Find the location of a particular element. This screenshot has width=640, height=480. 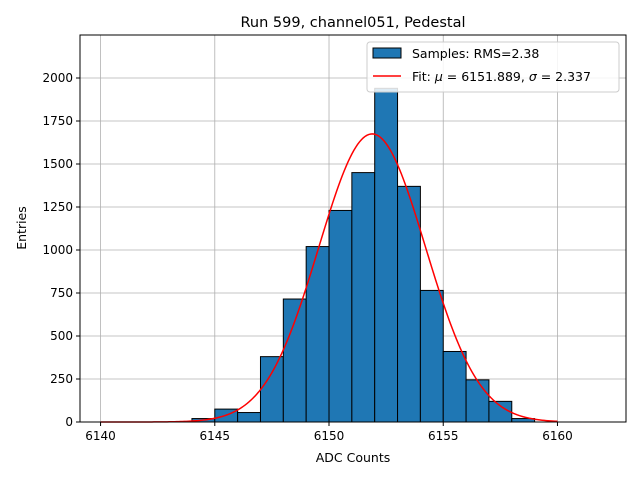

y-tick-label: 1500 is located at coordinates (57, 164).